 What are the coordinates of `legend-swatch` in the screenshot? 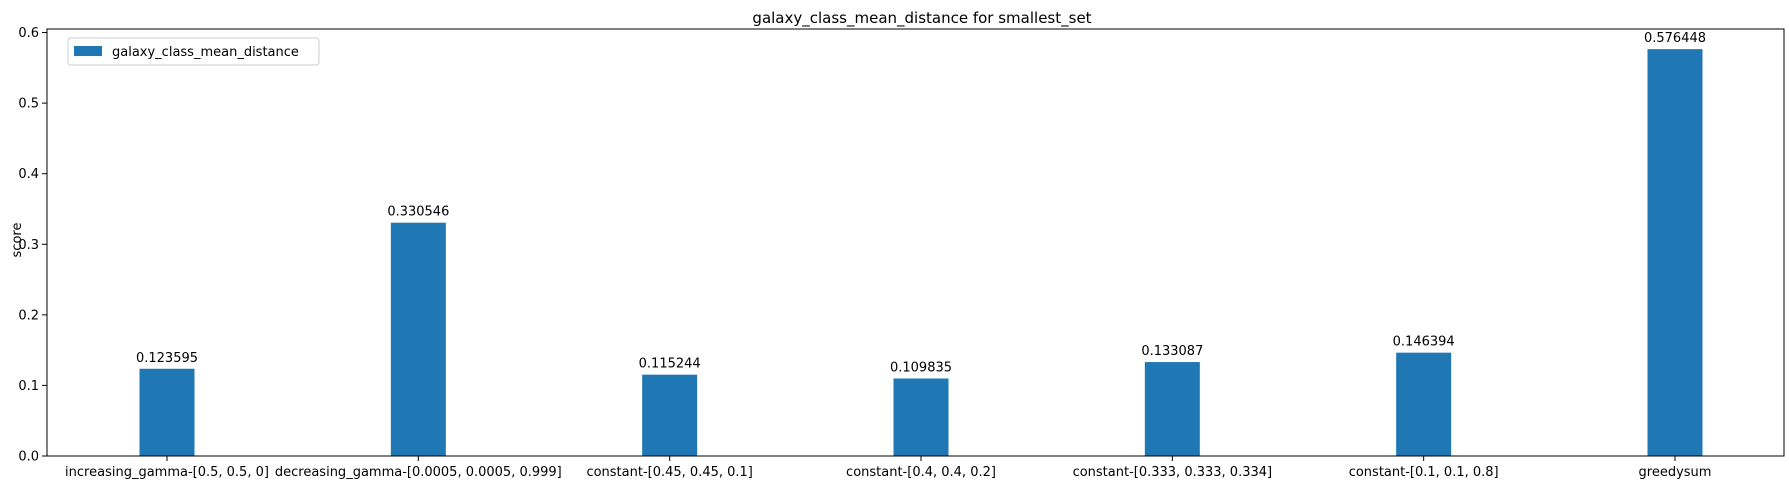 It's located at (88, 51).